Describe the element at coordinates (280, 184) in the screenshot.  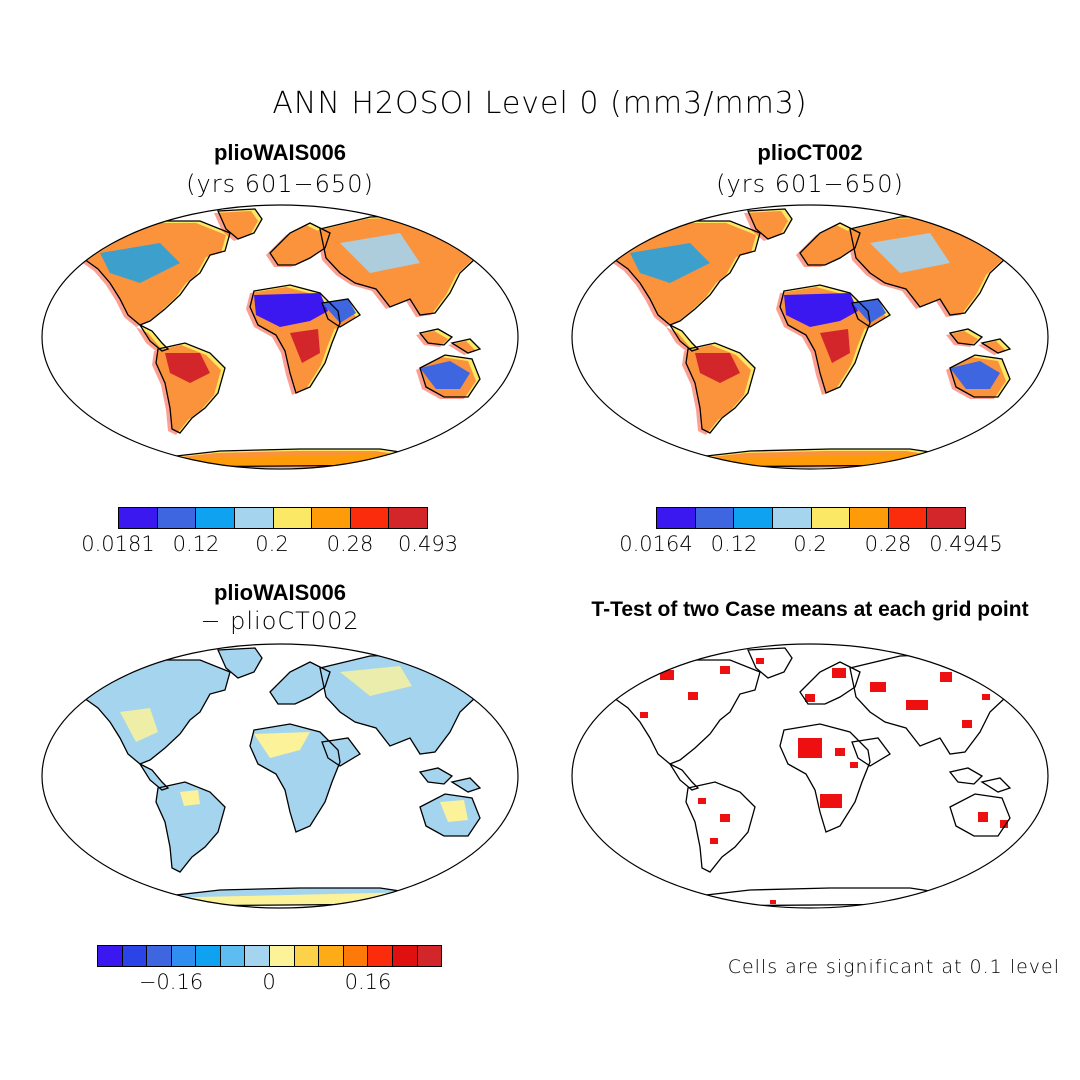
I see `panel-top-left-years: (yrs 601−650)` at that location.